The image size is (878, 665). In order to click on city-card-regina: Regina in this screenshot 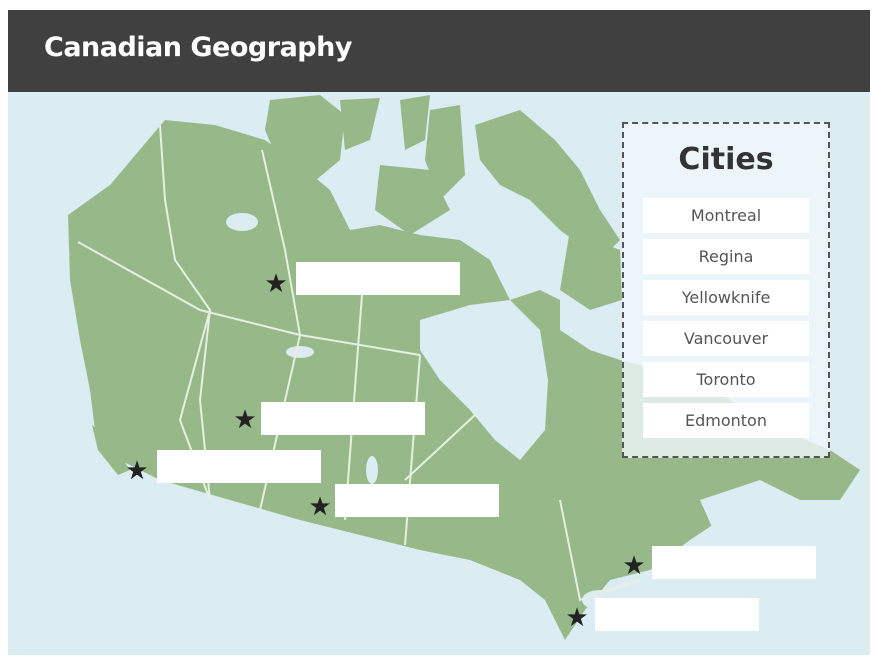, I will do `click(726, 256)`.